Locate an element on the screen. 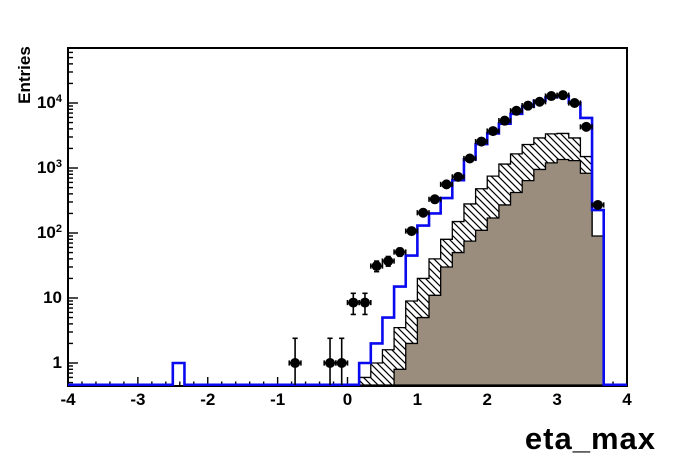 This screenshot has height=472, width=696. x-axis-title: eta_max is located at coordinates (590, 438).